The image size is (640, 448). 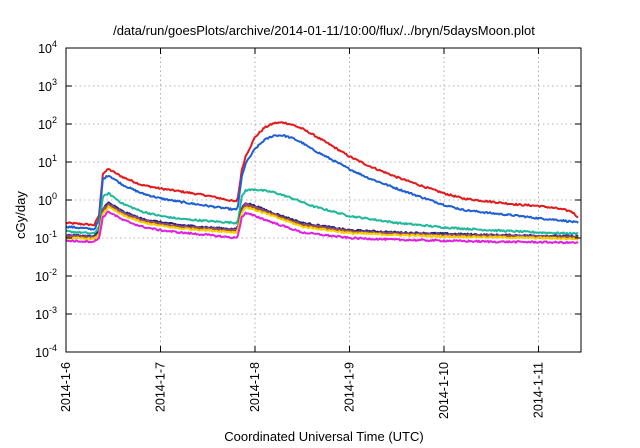 I want to click on series-line-magenta, so click(x=322, y=227).